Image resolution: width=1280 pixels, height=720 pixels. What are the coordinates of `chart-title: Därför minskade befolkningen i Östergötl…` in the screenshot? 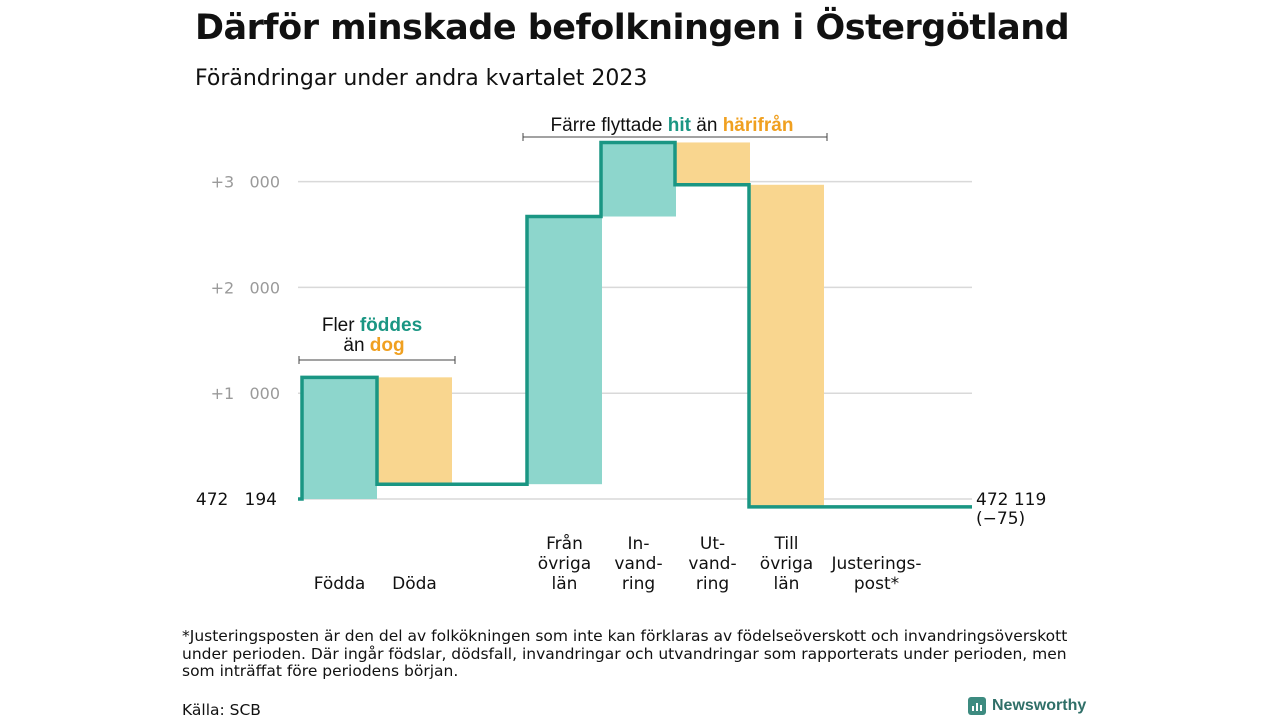 It's located at (632, 28).